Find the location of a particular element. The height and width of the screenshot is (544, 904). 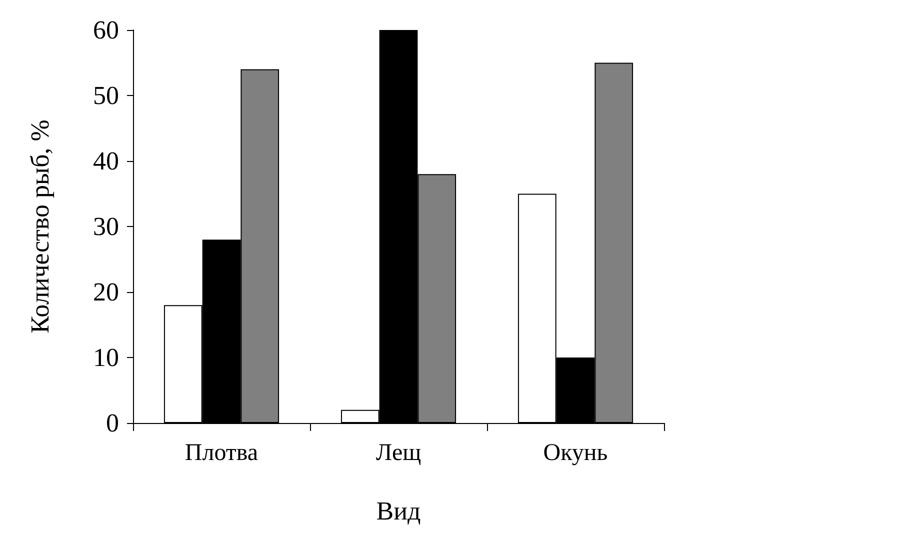

x-tick-label: Окунь is located at coordinates (575, 453).